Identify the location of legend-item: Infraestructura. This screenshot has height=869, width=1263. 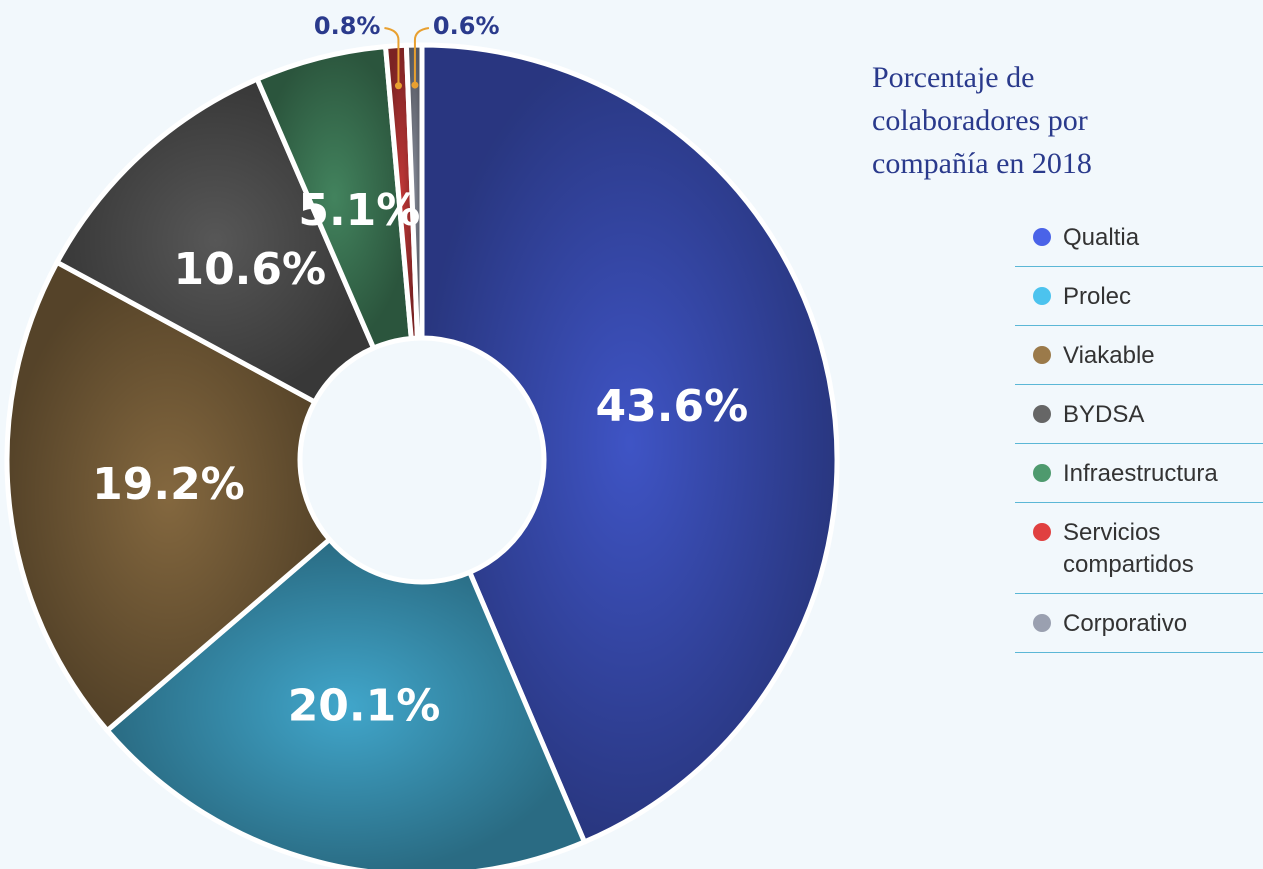
(1139, 473).